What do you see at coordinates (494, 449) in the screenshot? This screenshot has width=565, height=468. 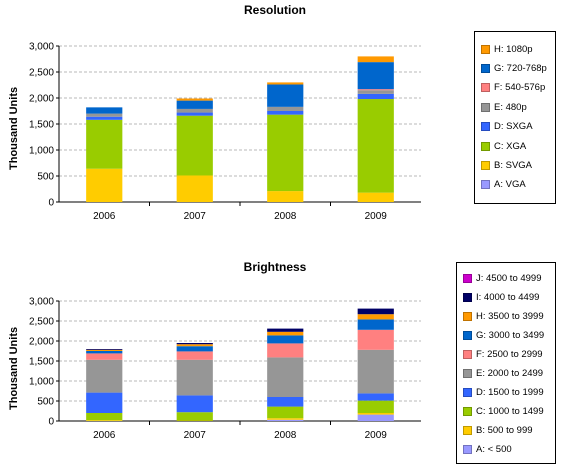 I see `legend-label: A: < 500` at bounding box center [494, 449].